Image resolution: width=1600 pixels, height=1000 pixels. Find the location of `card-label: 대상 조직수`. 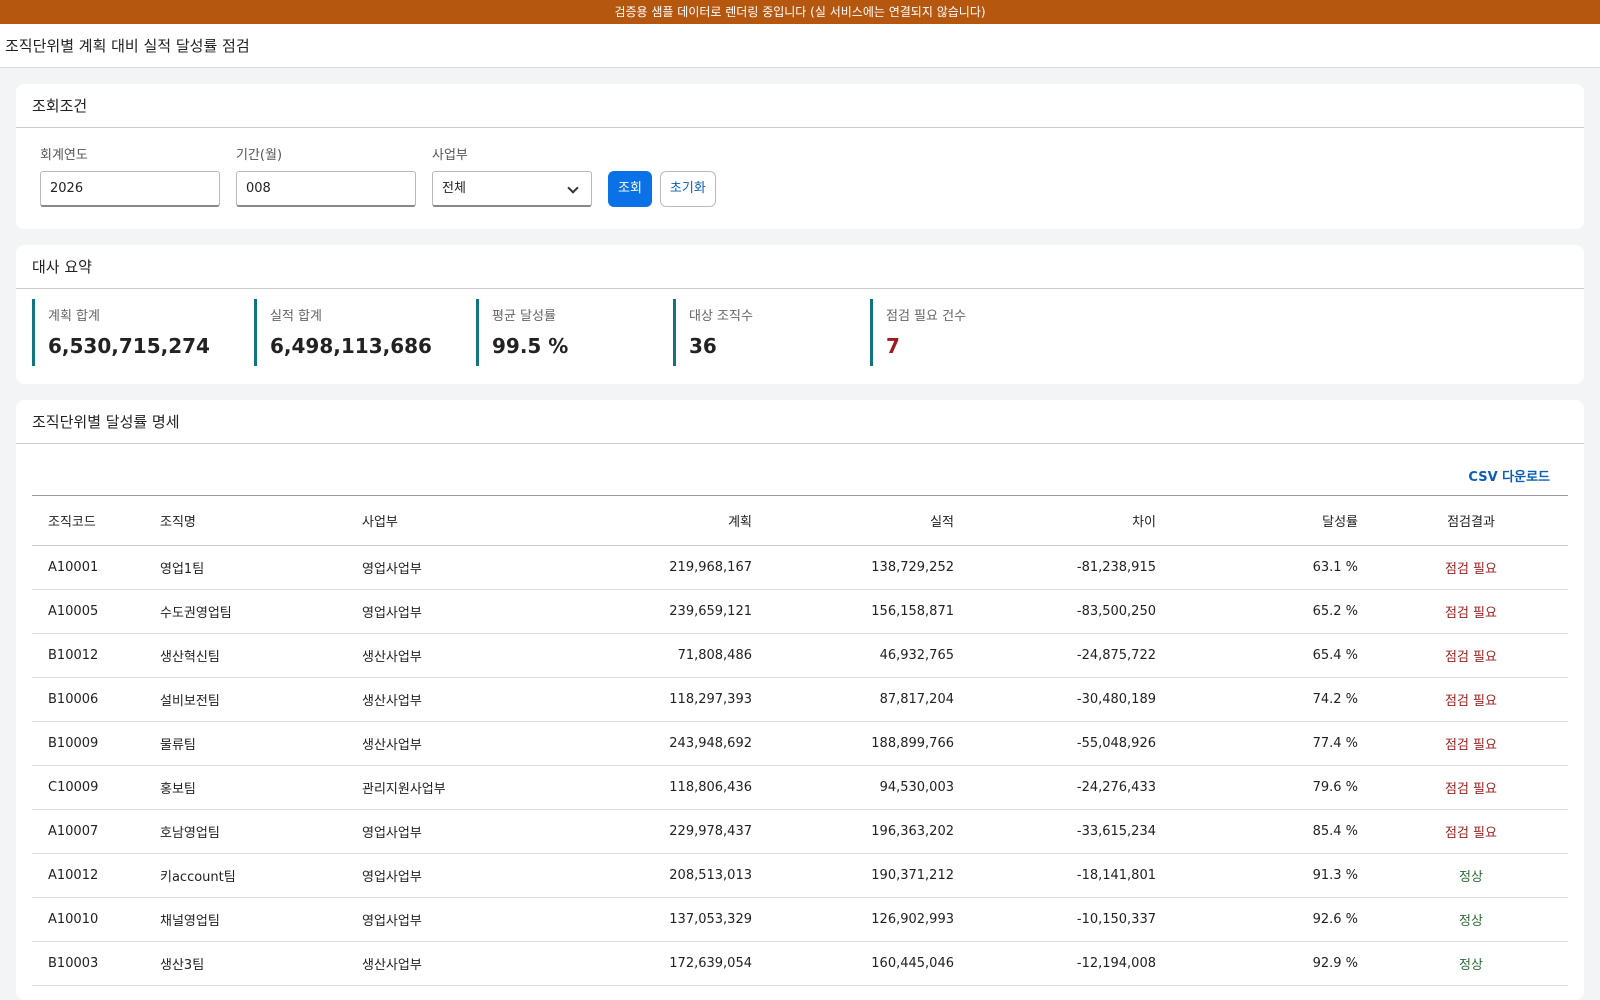

card-label: 대상 조직수 is located at coordinates (721, 316).